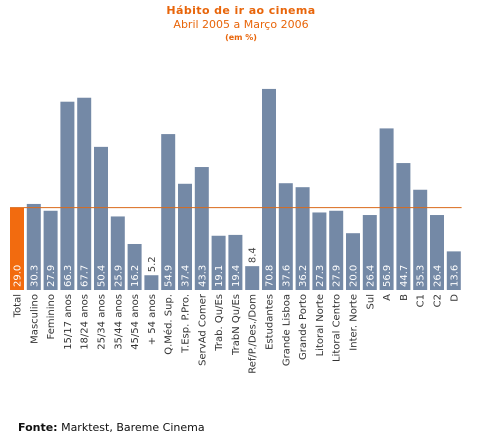 The height and width of the screenshot is (439, 482). What do you see at coordinates (320, 276) in the screenshot?
I see `value-label-litoral-norte: 27.3` at bounding box center [320, 276].